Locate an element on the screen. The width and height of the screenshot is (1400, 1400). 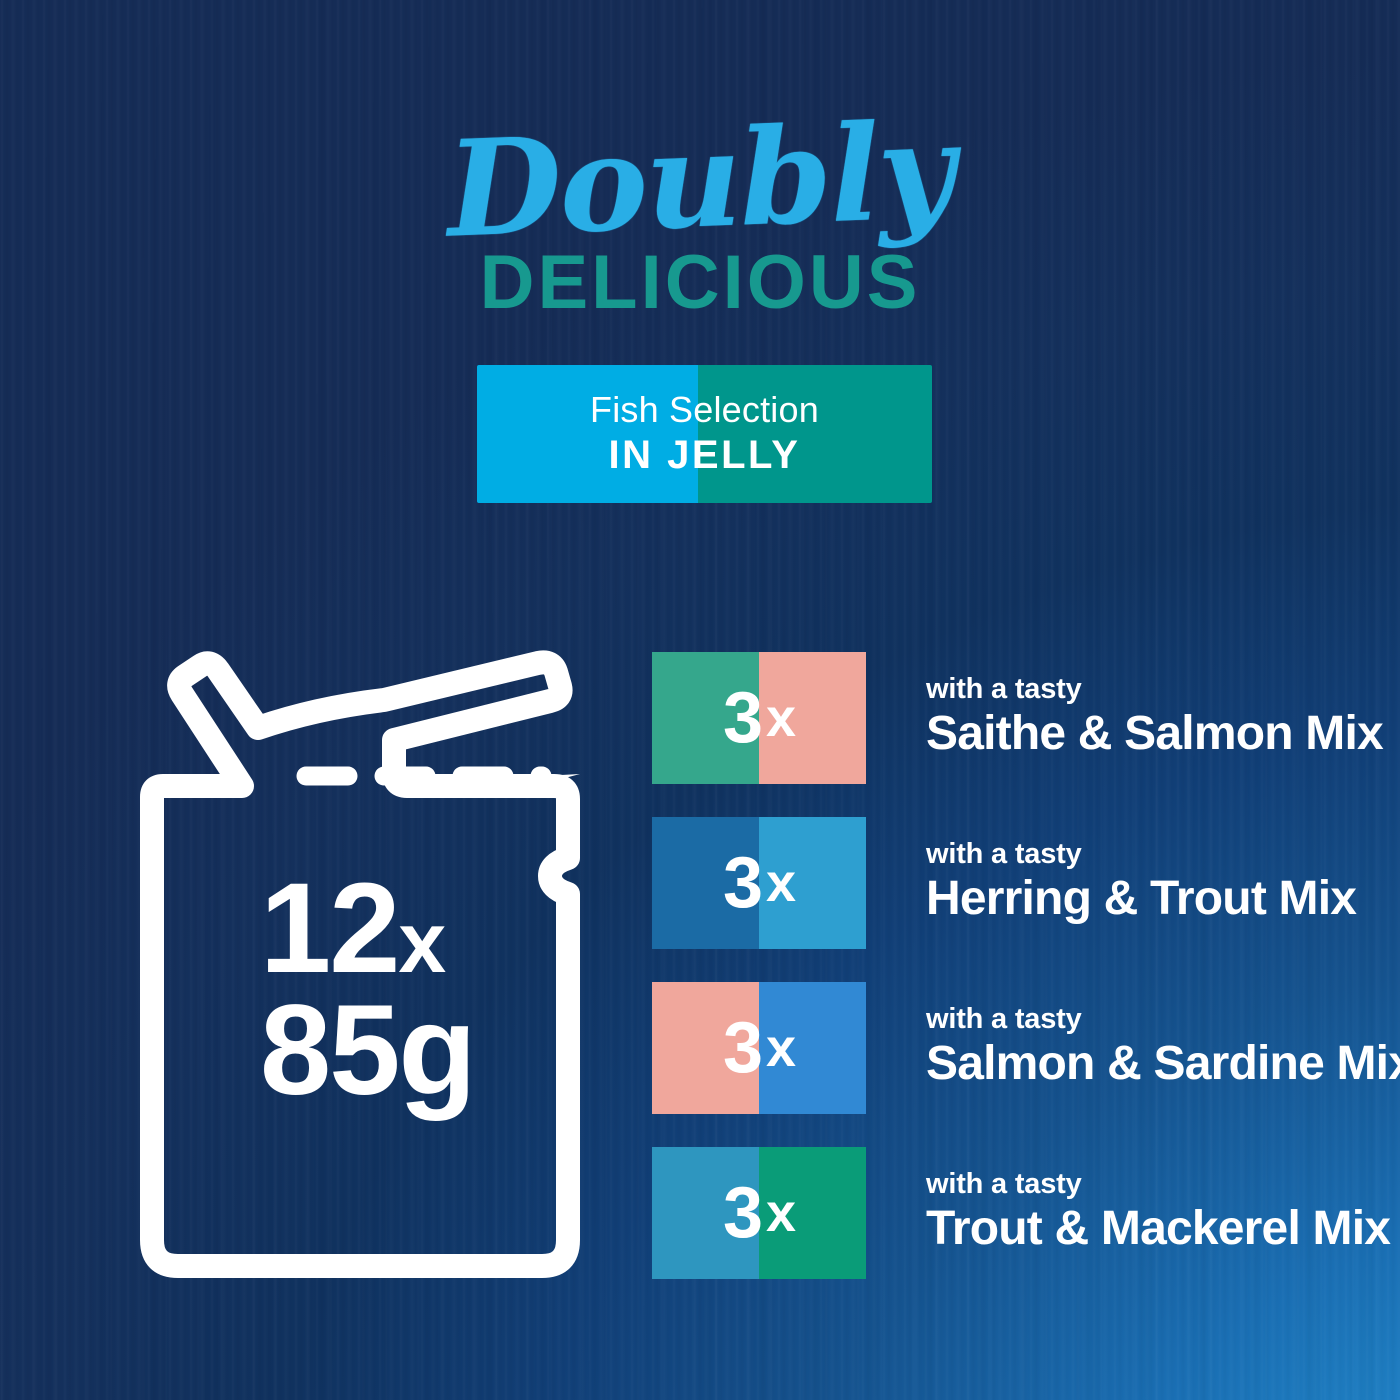
logo-block-word: DELICIOUS is located at coordinates (700, 283).